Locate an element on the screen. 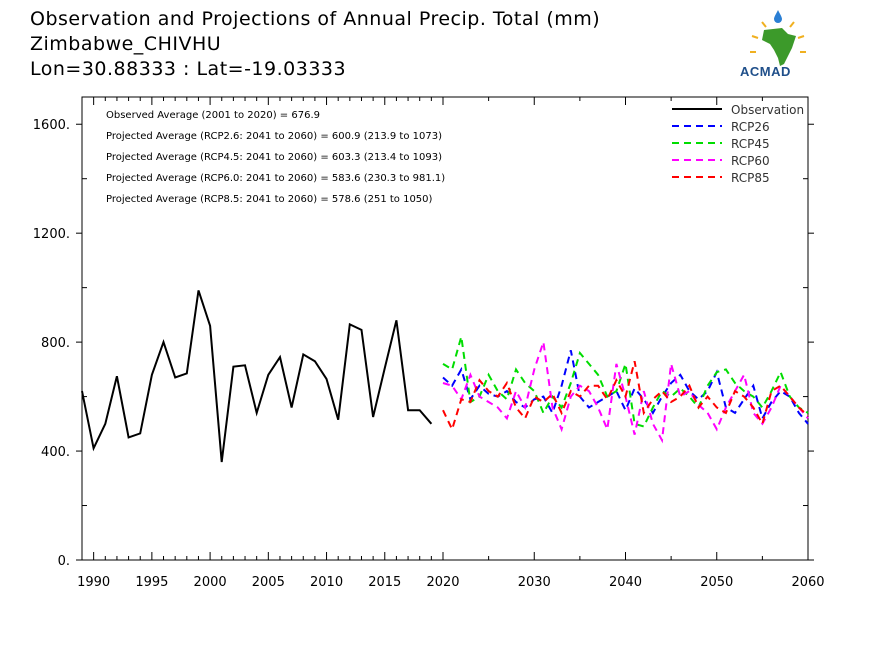  series-line-observation is located at coordinates (257, 376).